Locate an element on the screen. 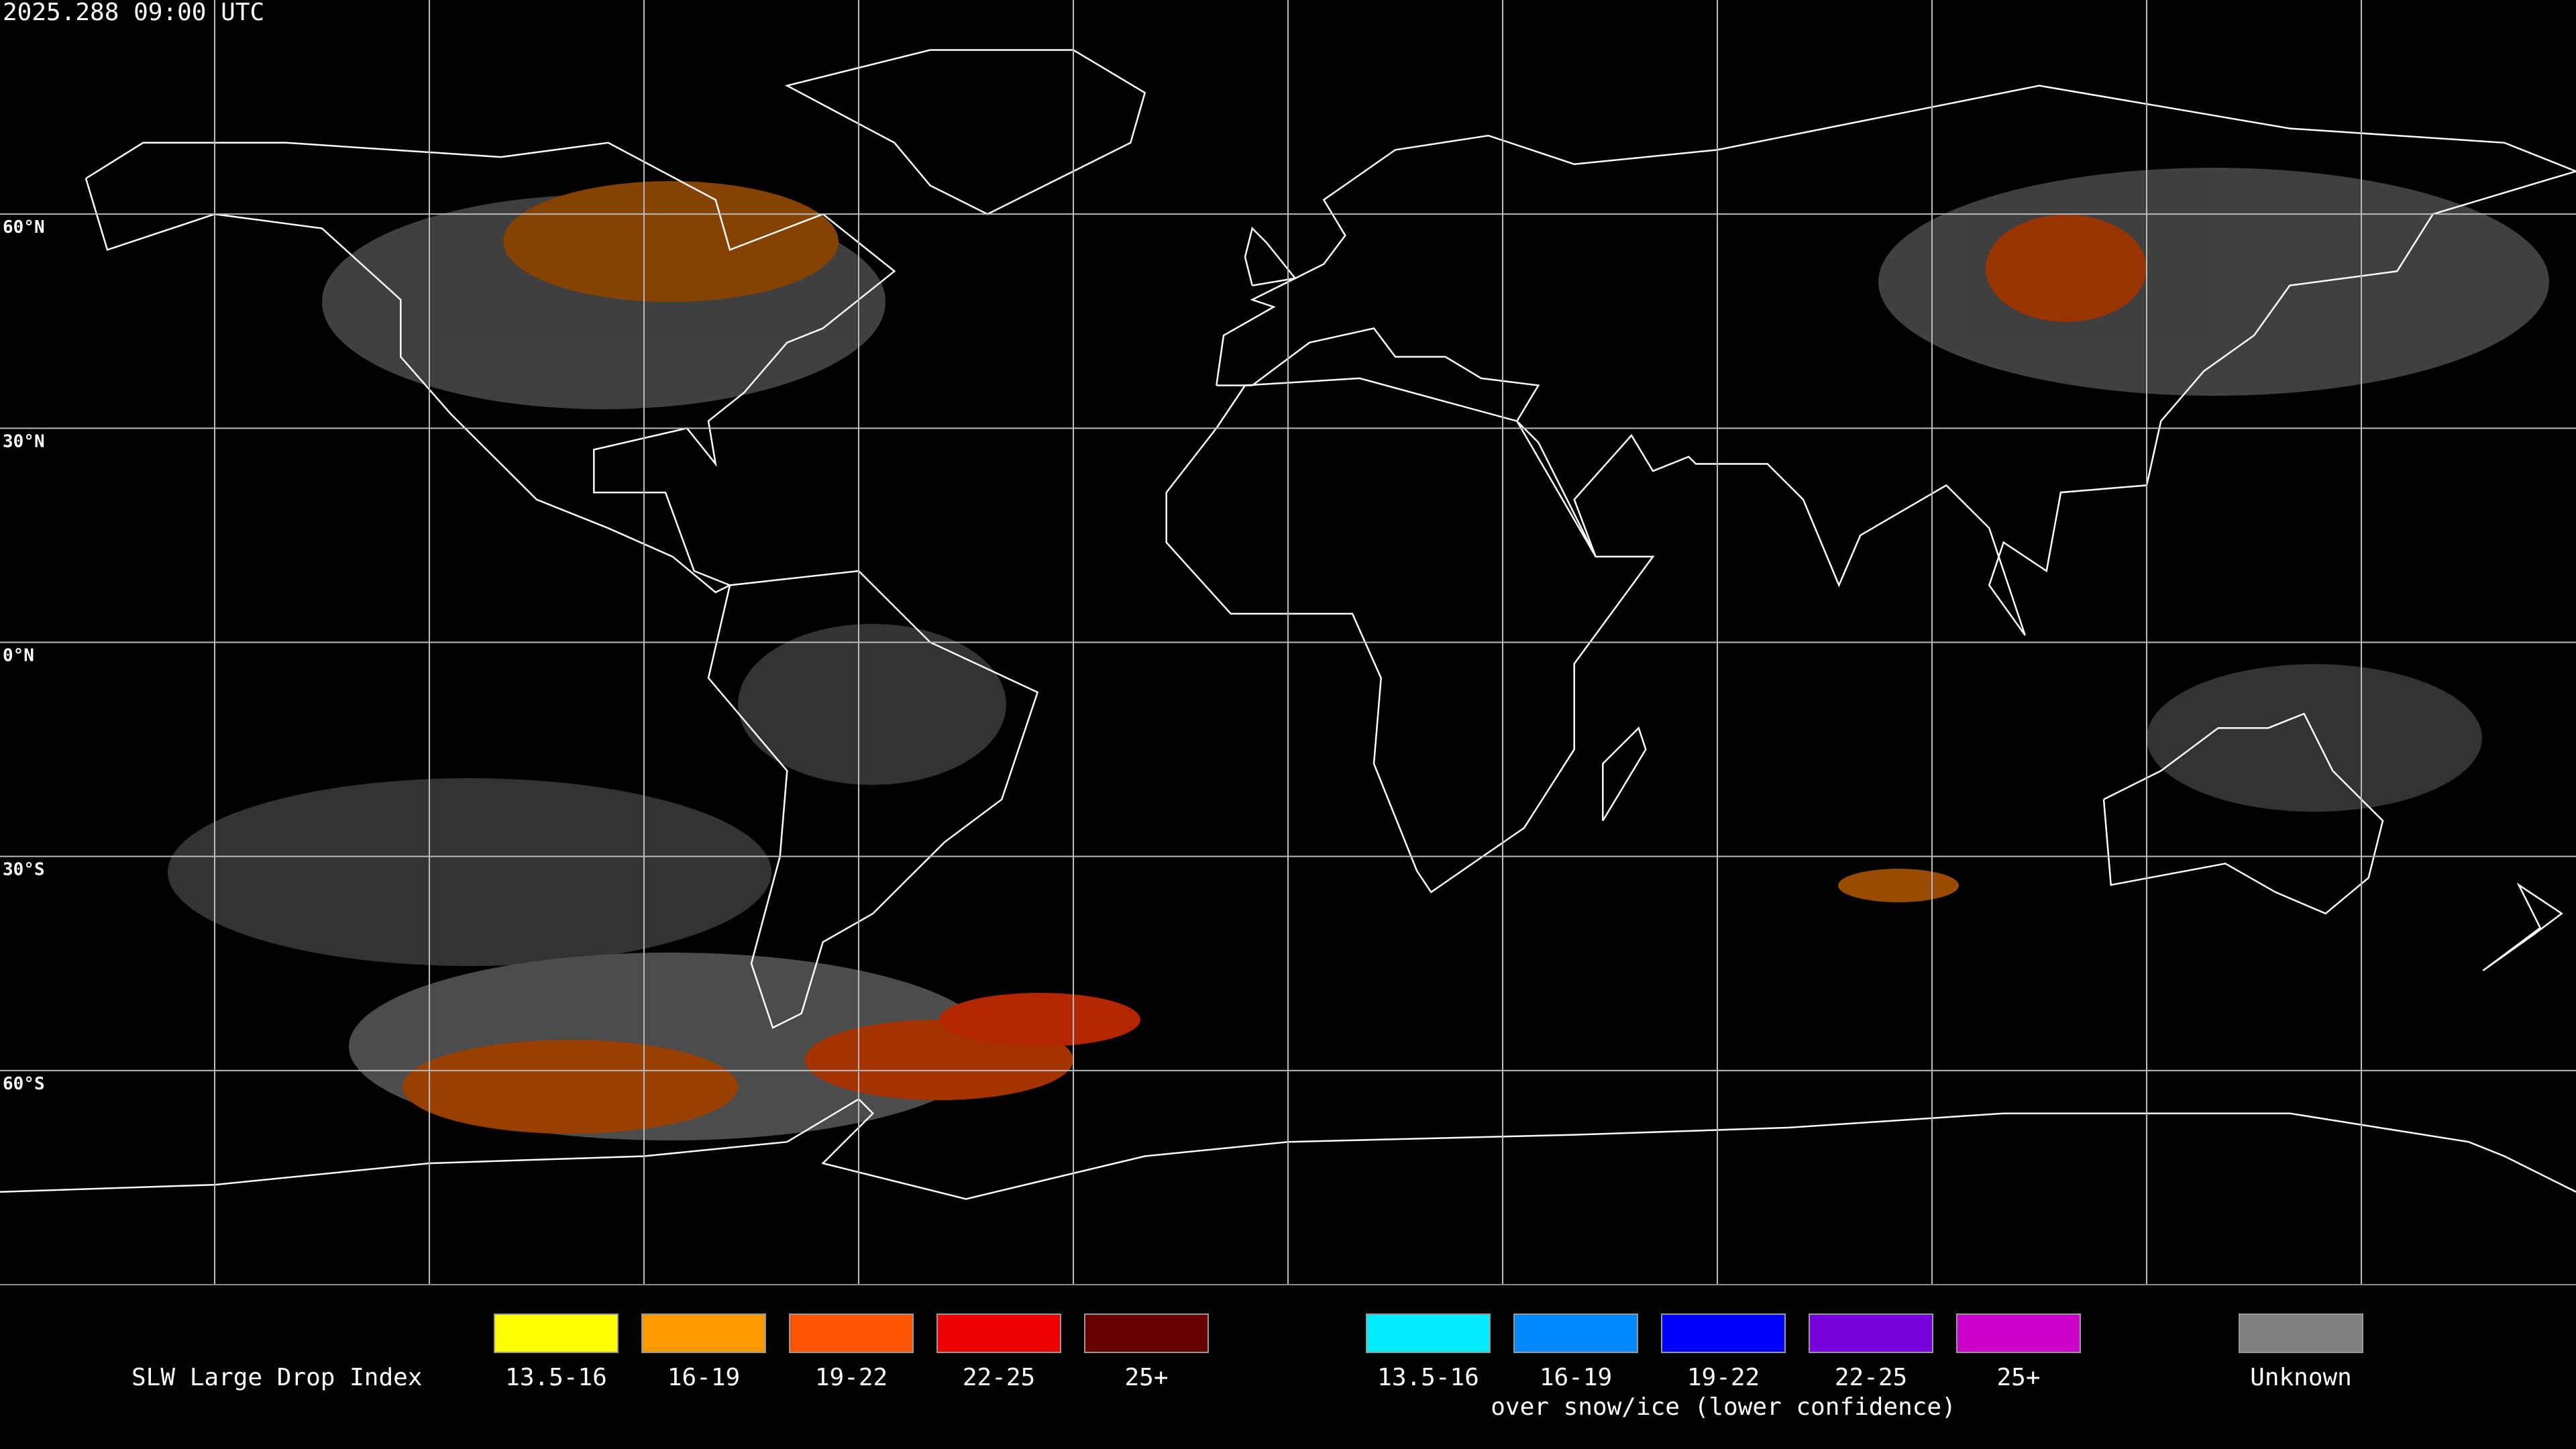 The width and height of the screenshot is (2576, 1449). latitude-label: 0°N is located at coordinates (18, 656).